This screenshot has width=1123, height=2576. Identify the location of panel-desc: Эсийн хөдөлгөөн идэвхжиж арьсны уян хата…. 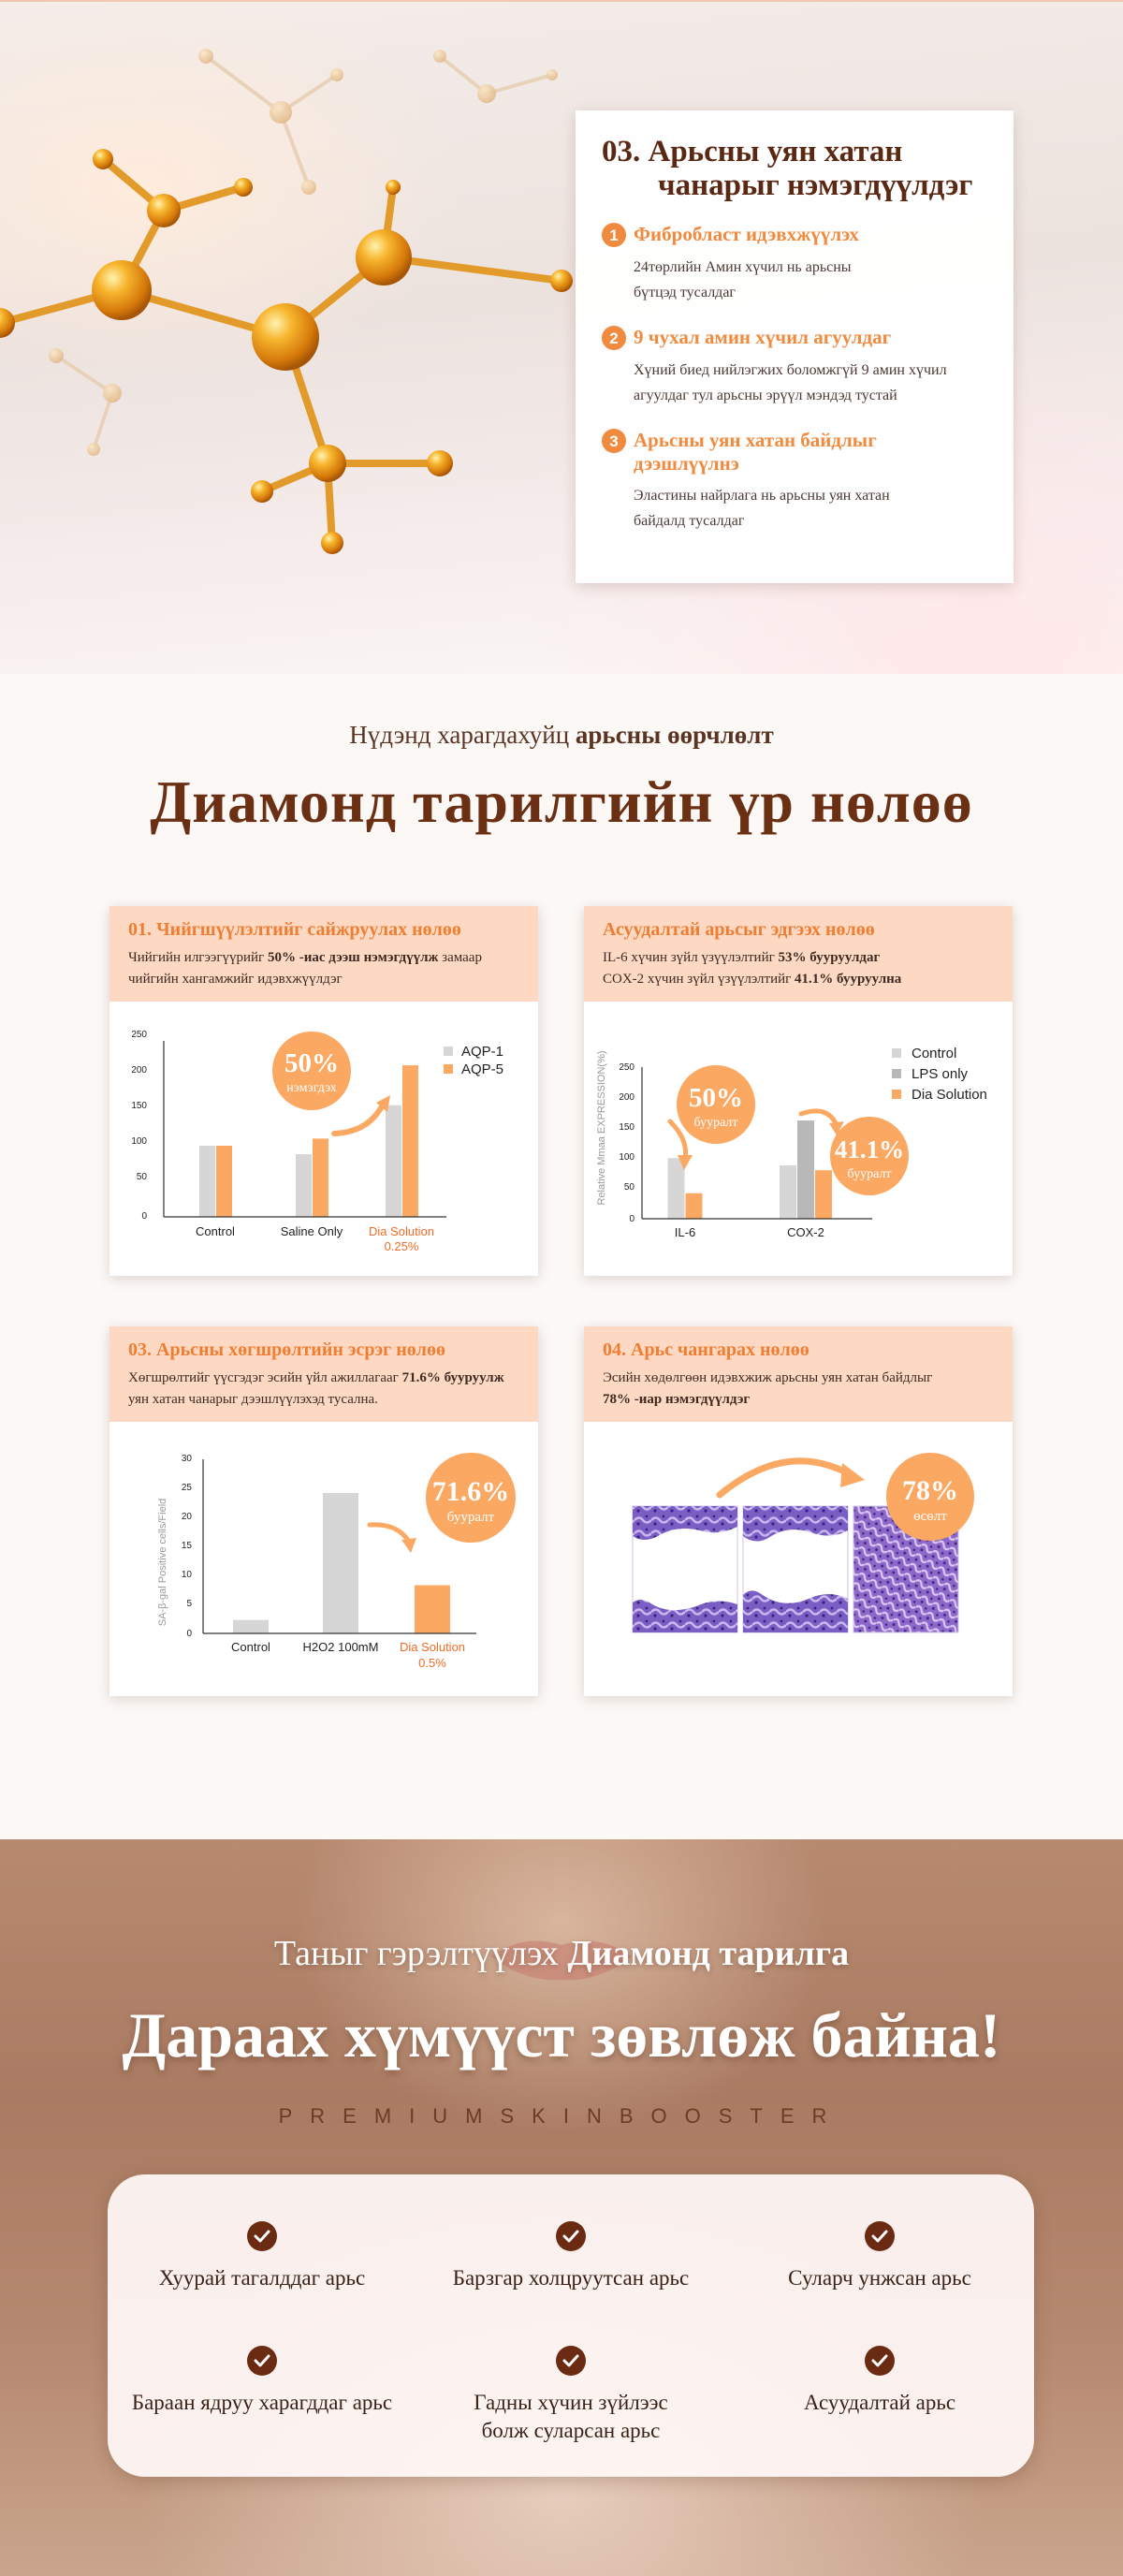
(798, 1389).